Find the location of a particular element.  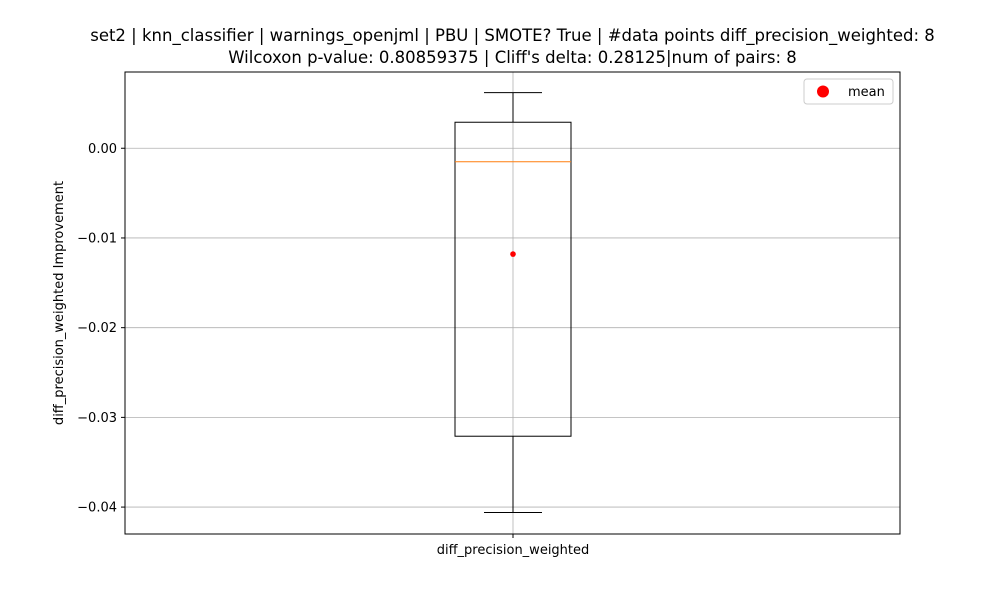

legend: mean is located at coordinates (848, 91).